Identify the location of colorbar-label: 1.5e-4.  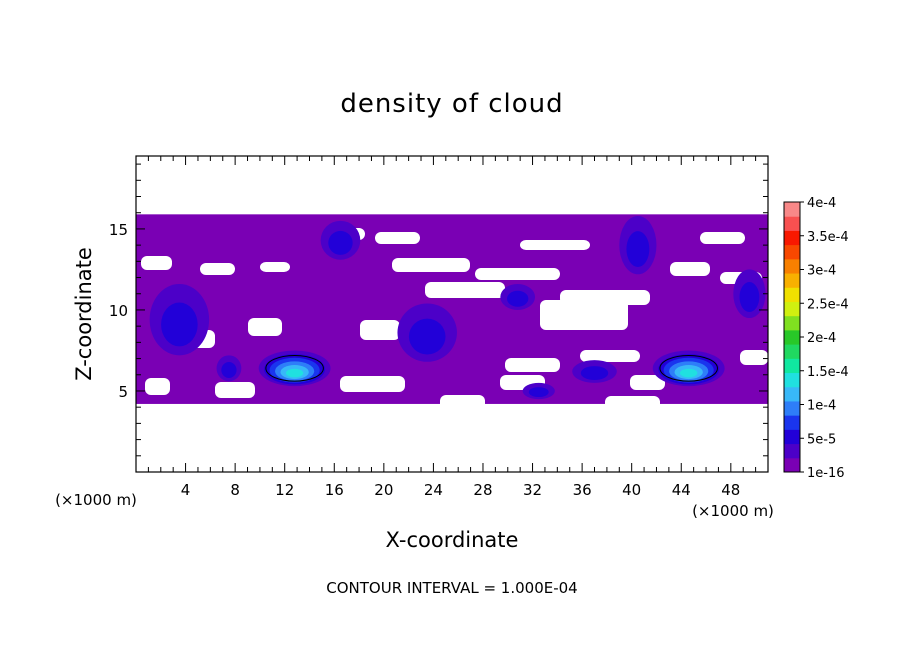
(828, 372).